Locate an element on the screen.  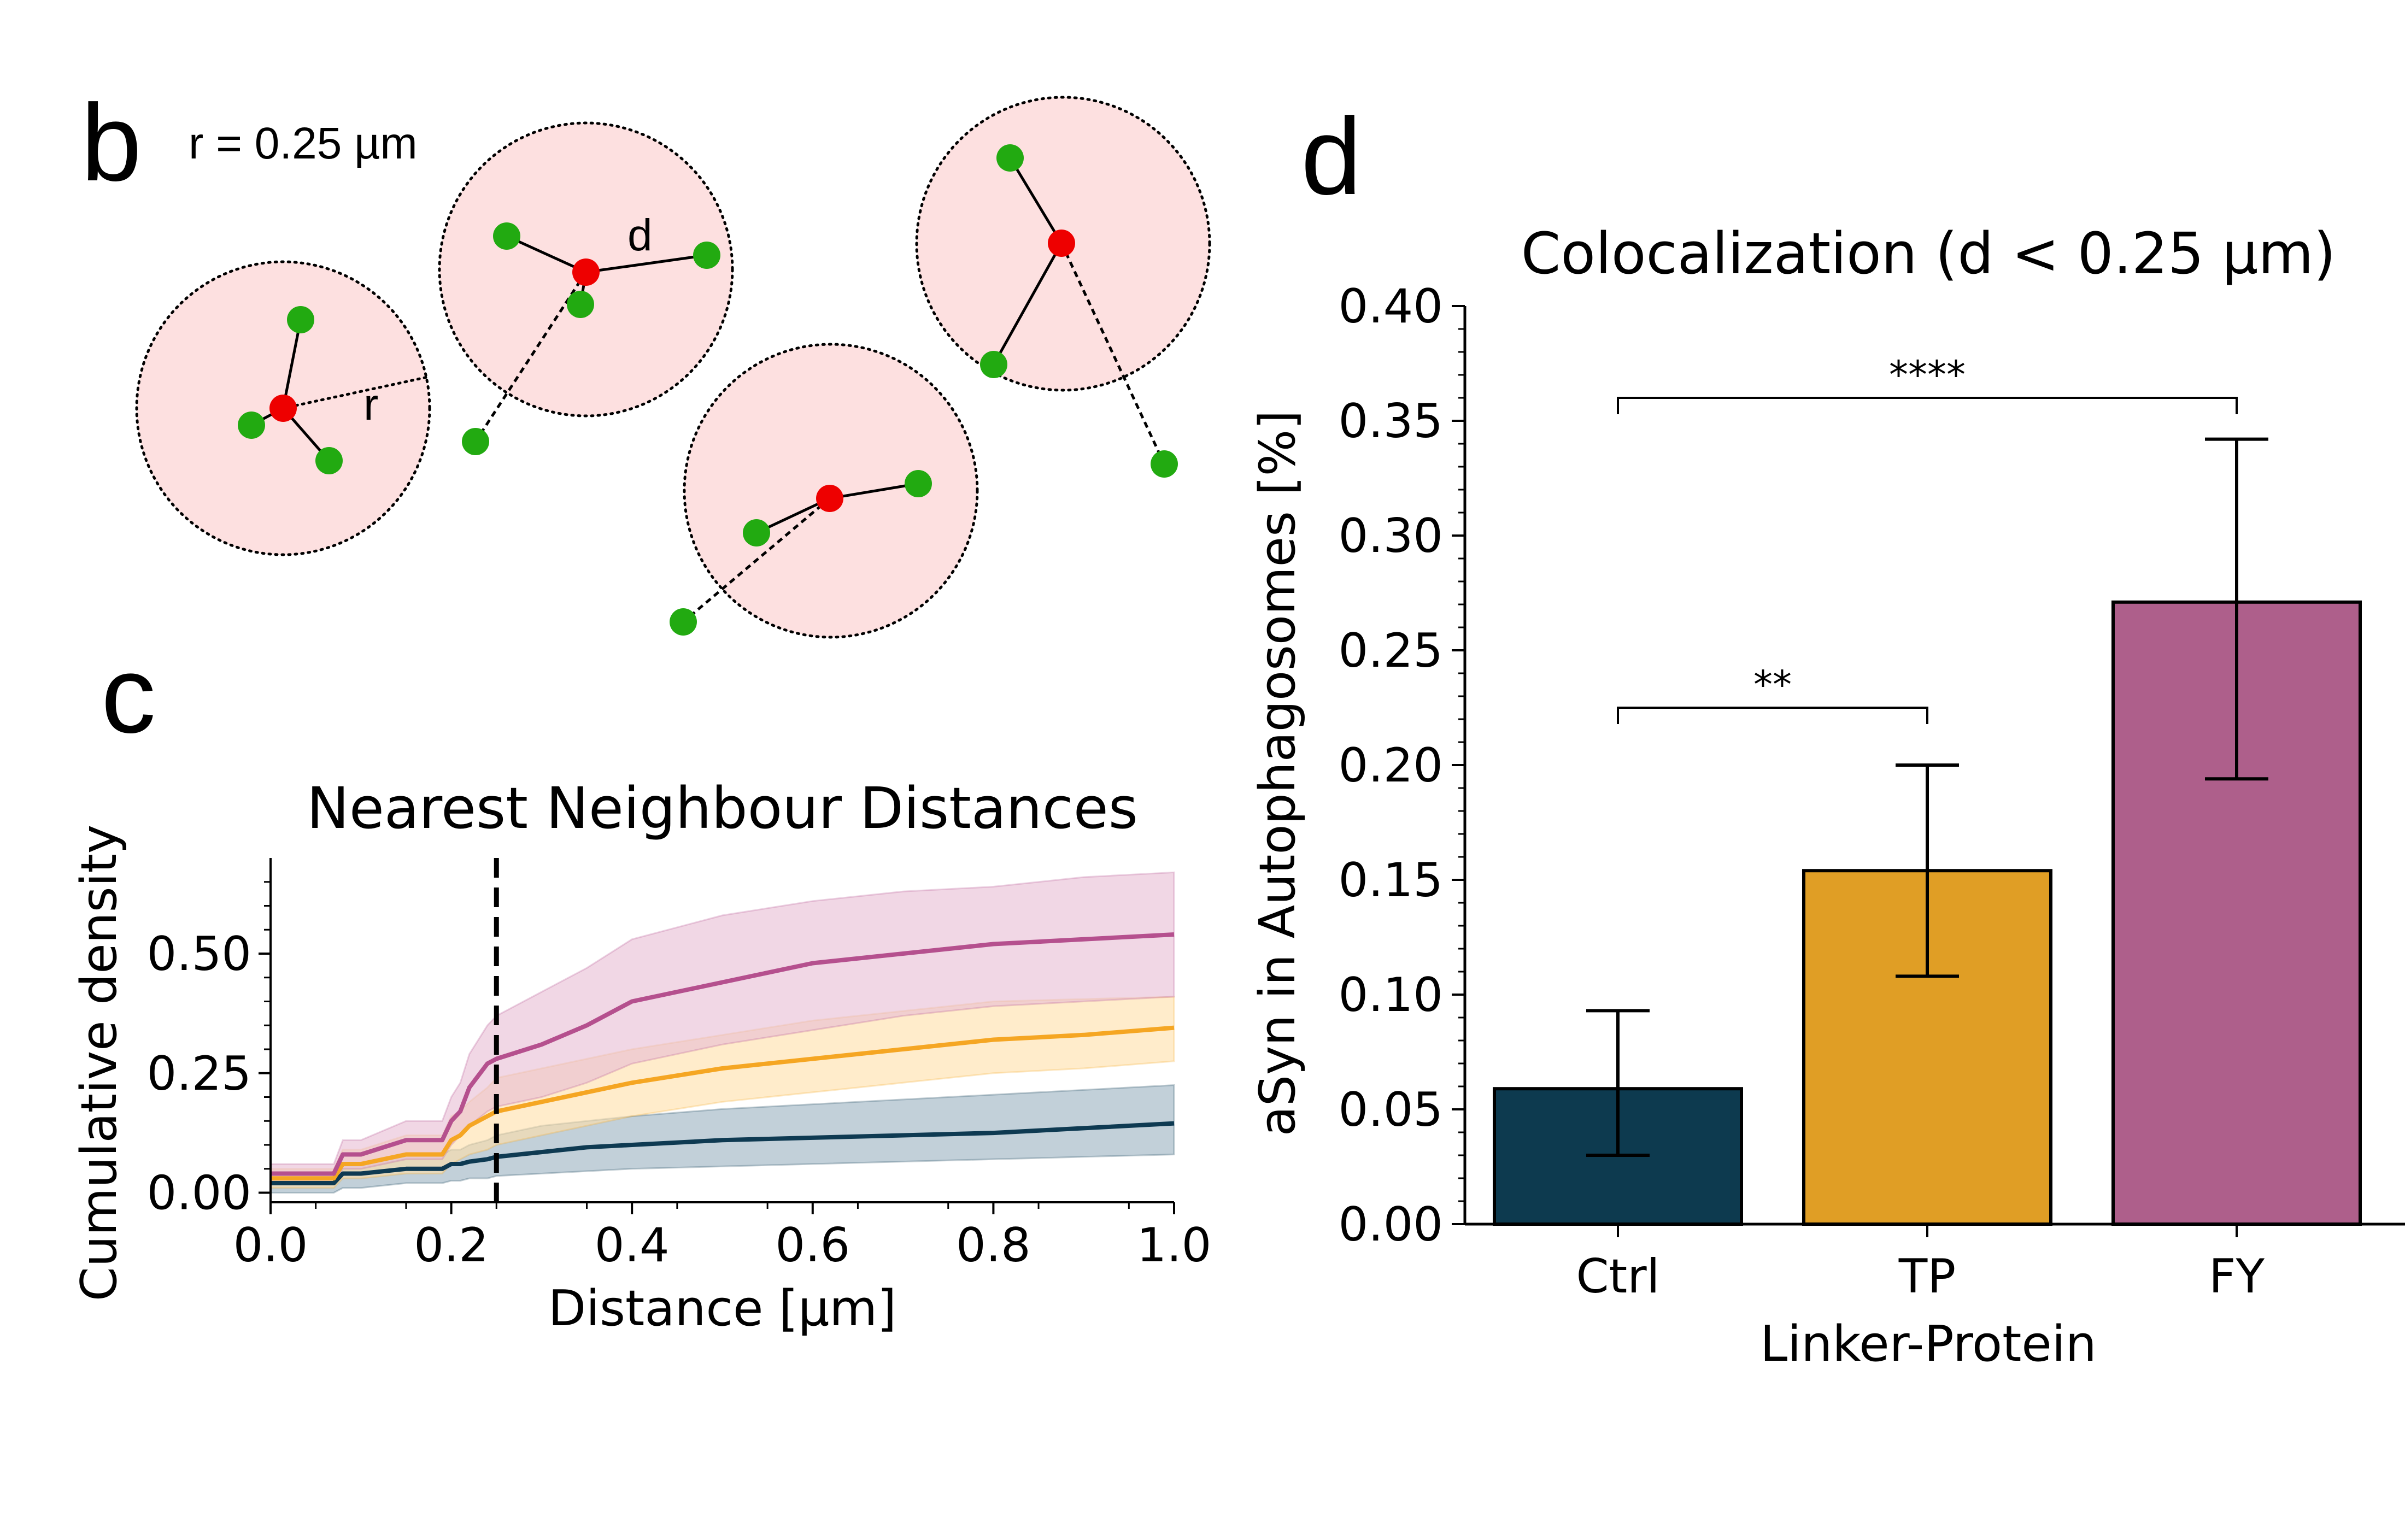
x-tick-label: 0.6 is located at coordinates (812, 1245).